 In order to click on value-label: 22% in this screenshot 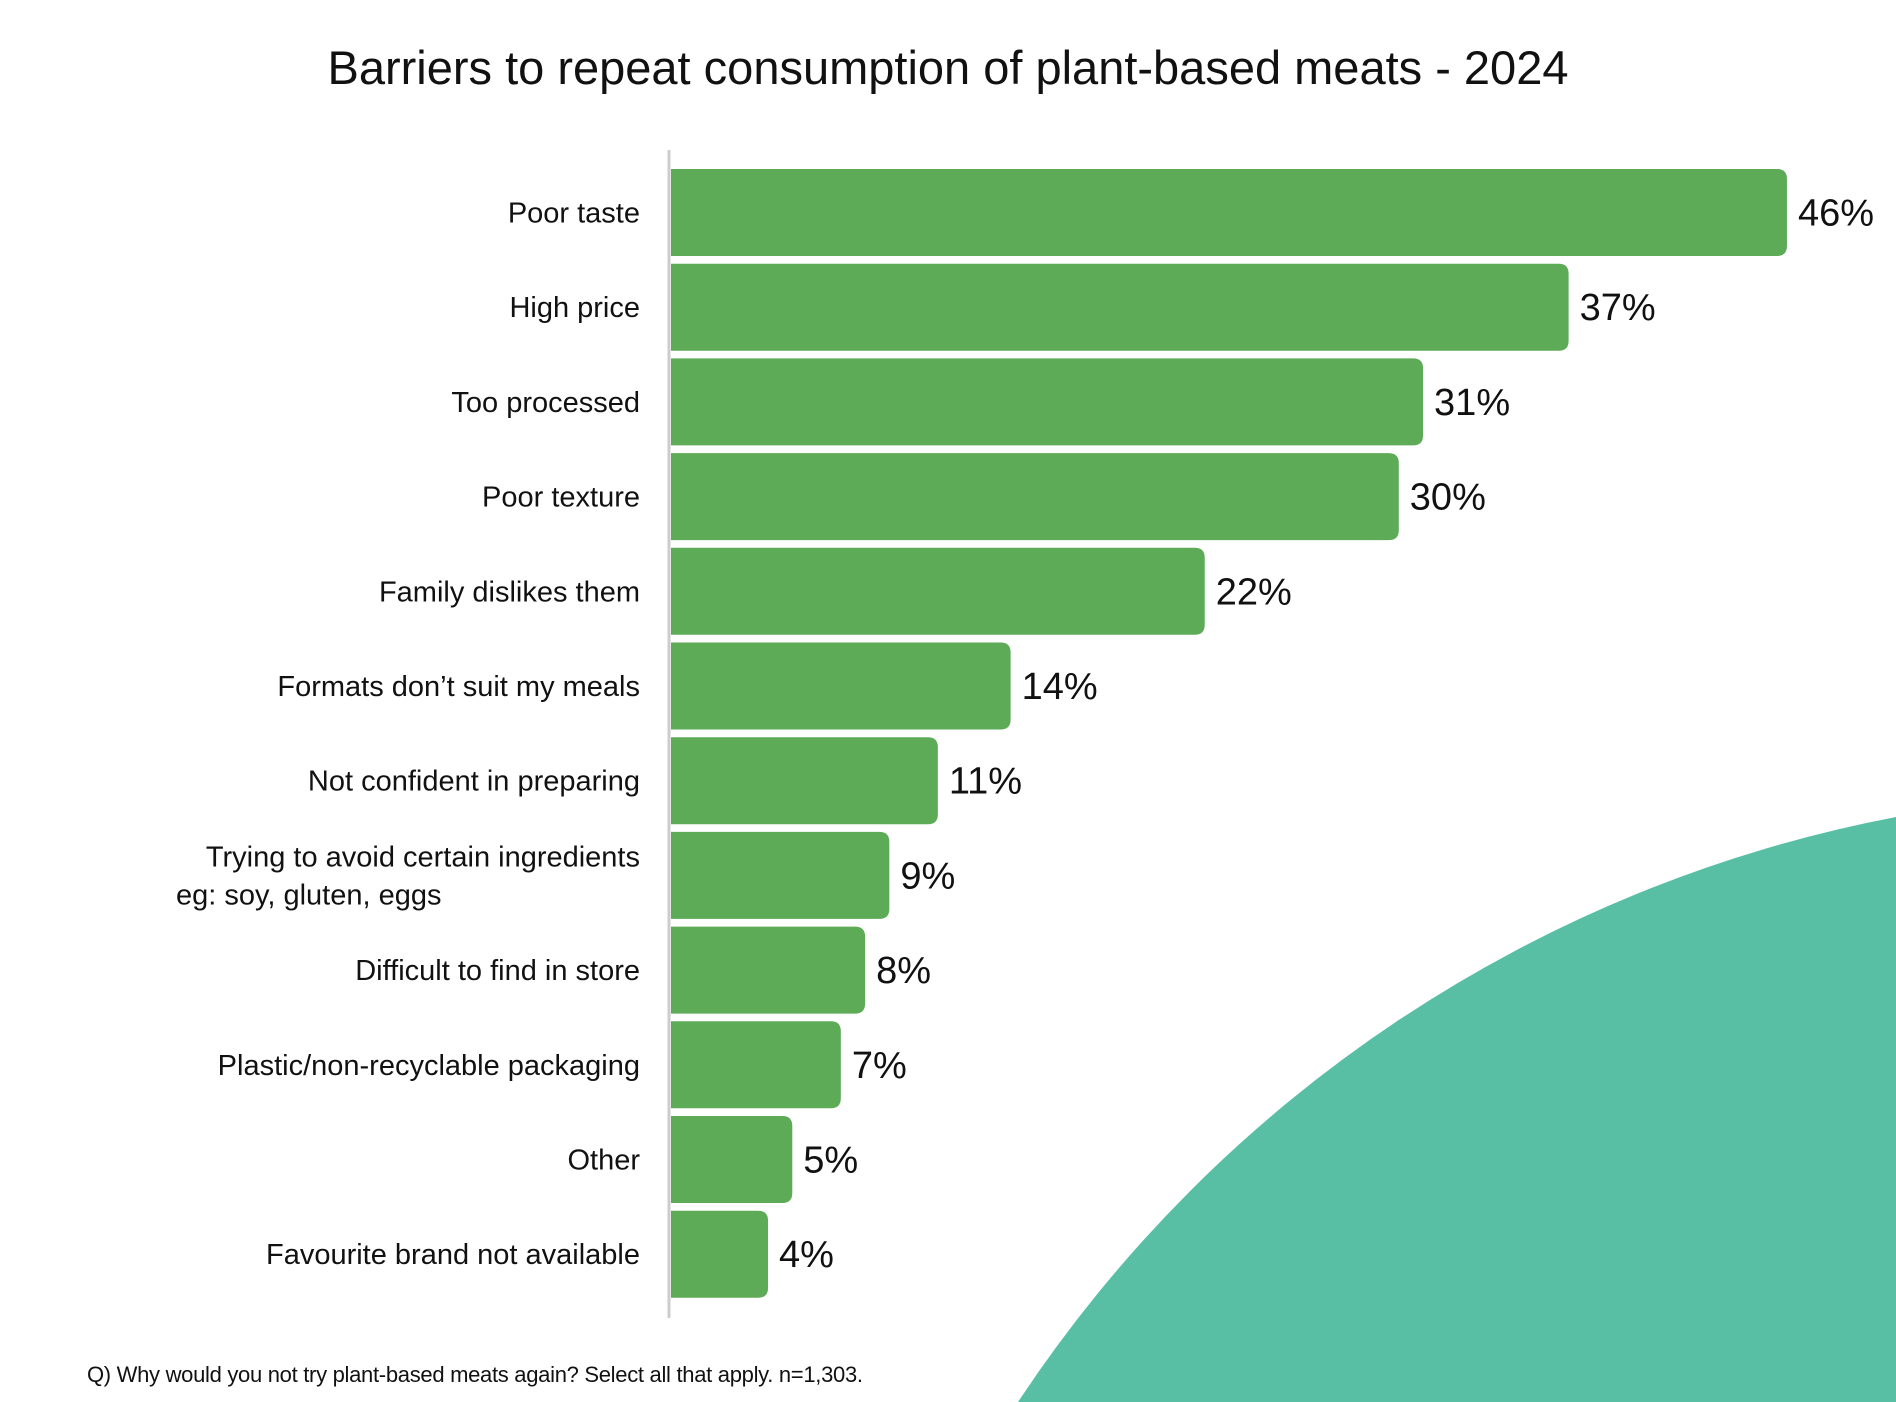, I will do `click(1254, 592)`.